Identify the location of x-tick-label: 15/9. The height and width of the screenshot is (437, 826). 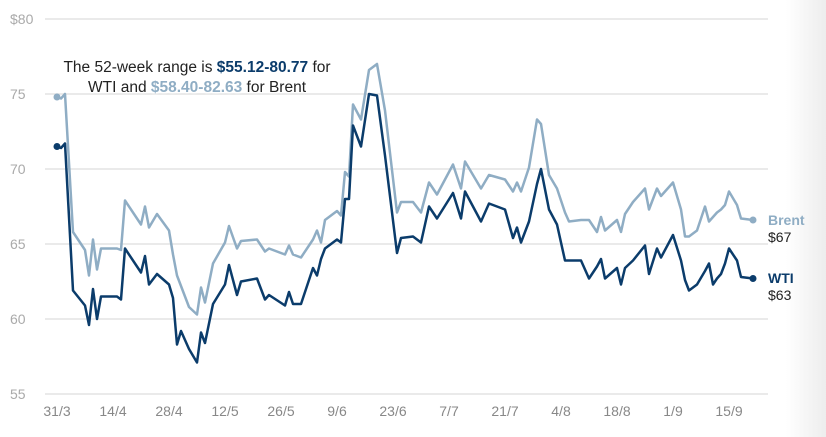
(728, 411).